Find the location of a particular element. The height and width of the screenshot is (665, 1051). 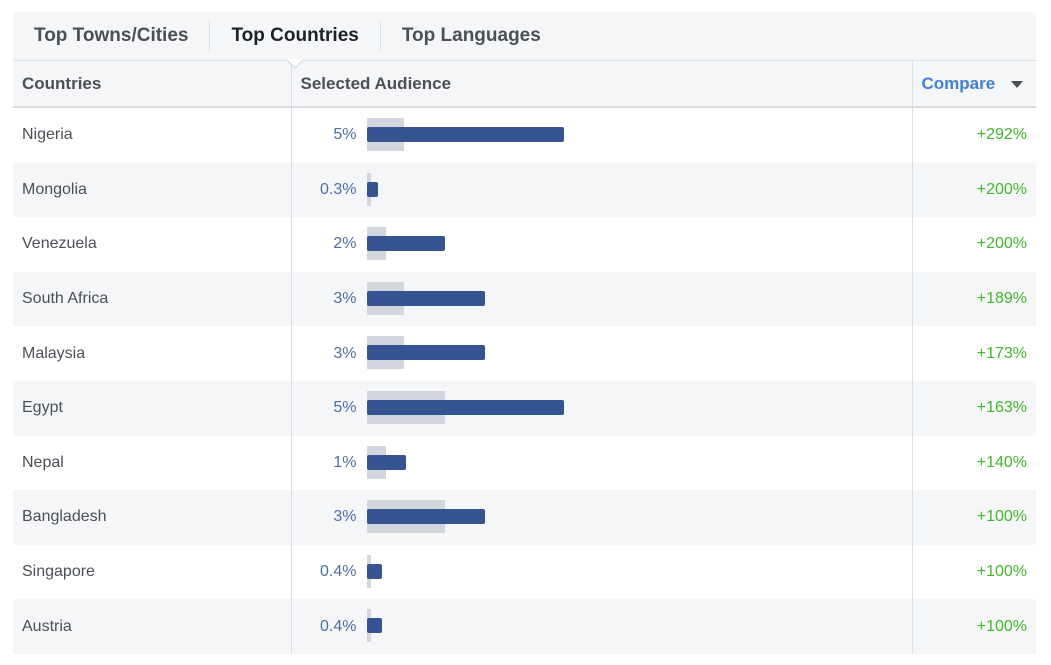

audience-percent: 2% is located at coordinates (345, 244).